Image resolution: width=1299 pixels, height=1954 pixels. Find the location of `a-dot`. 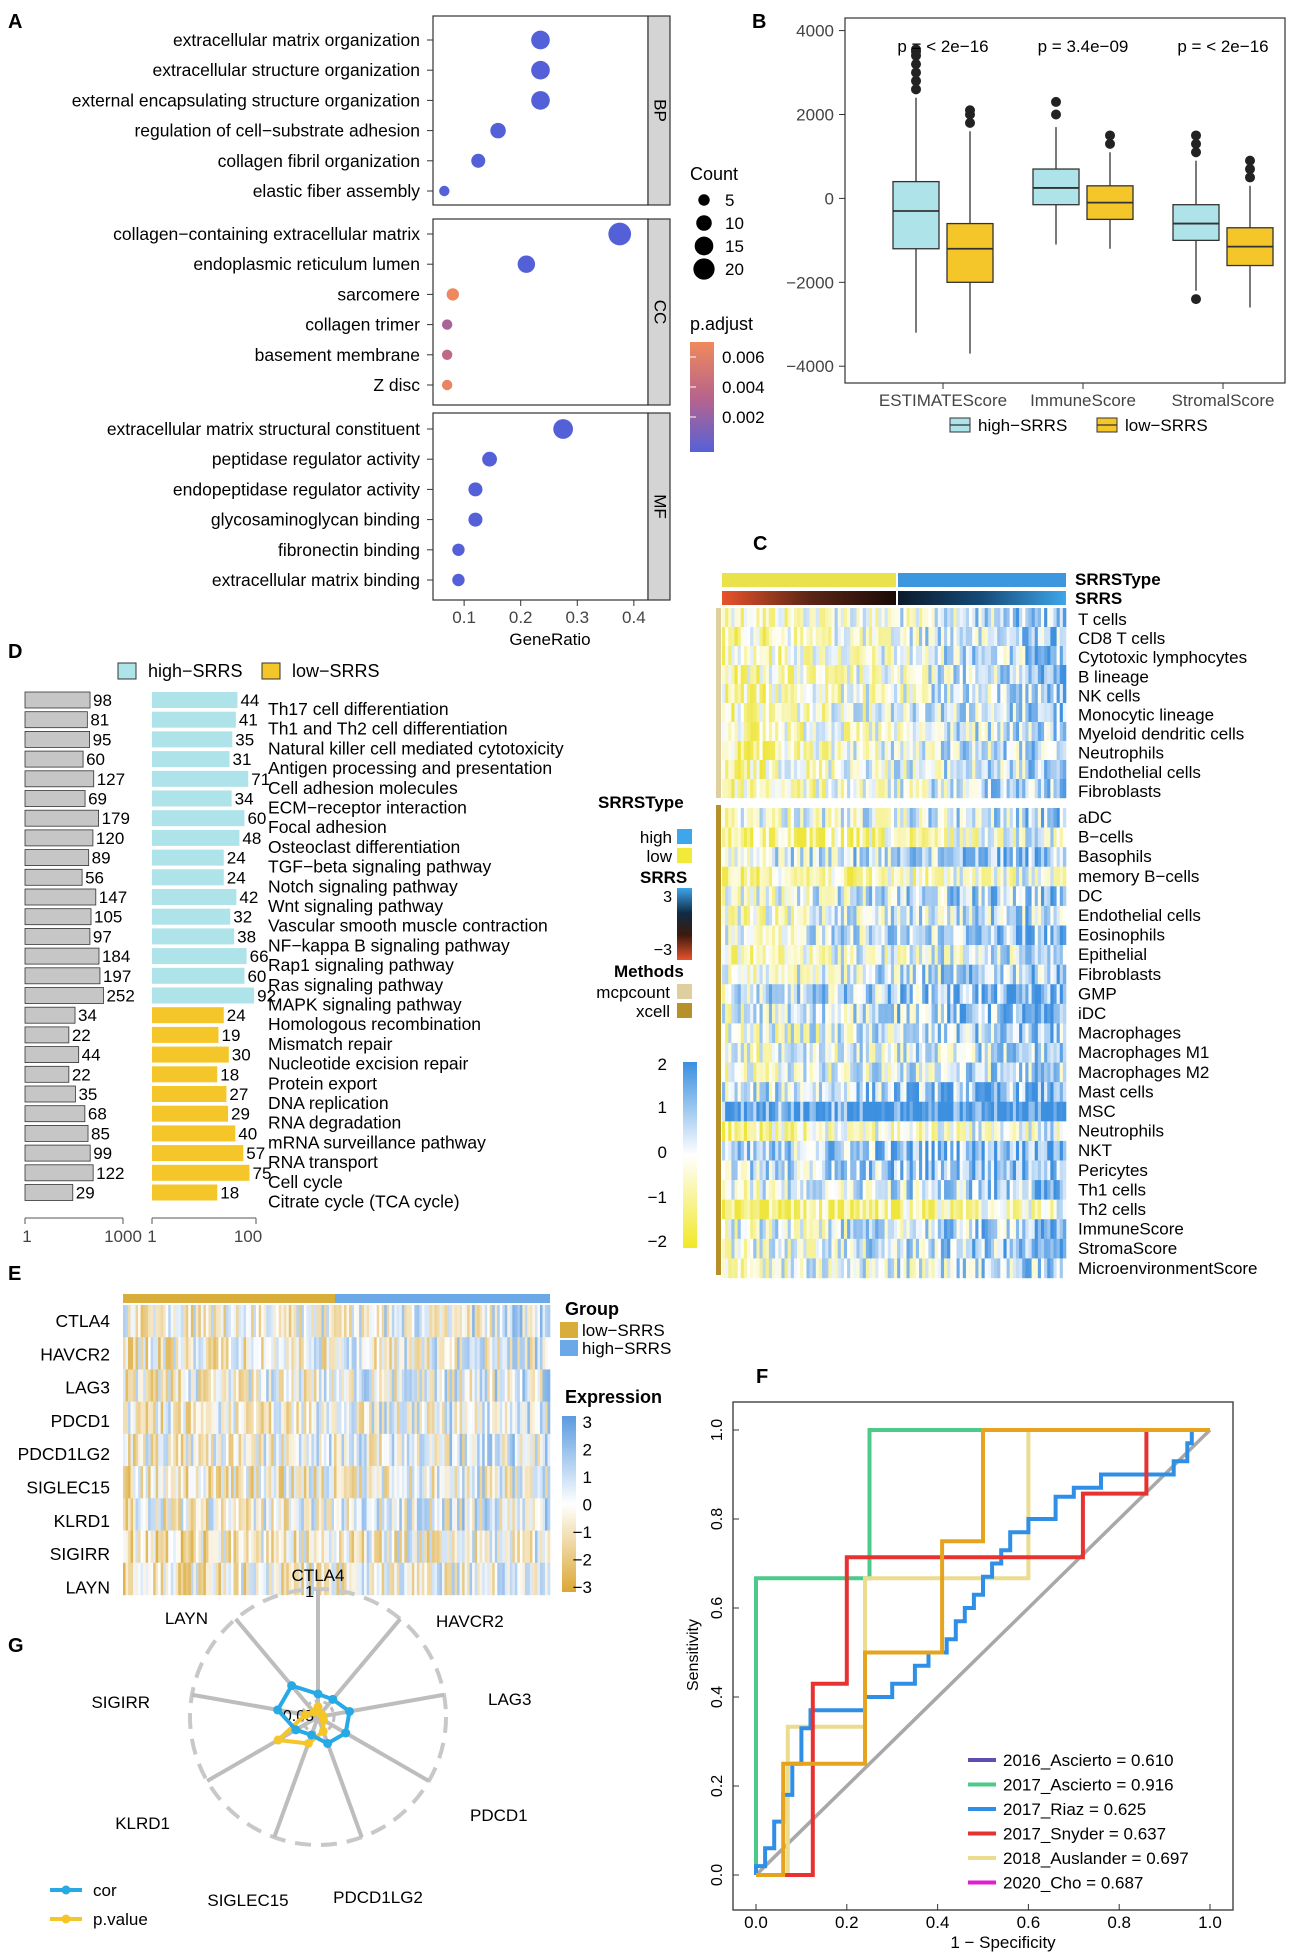

a-dot is located at coordinates (447, 324).